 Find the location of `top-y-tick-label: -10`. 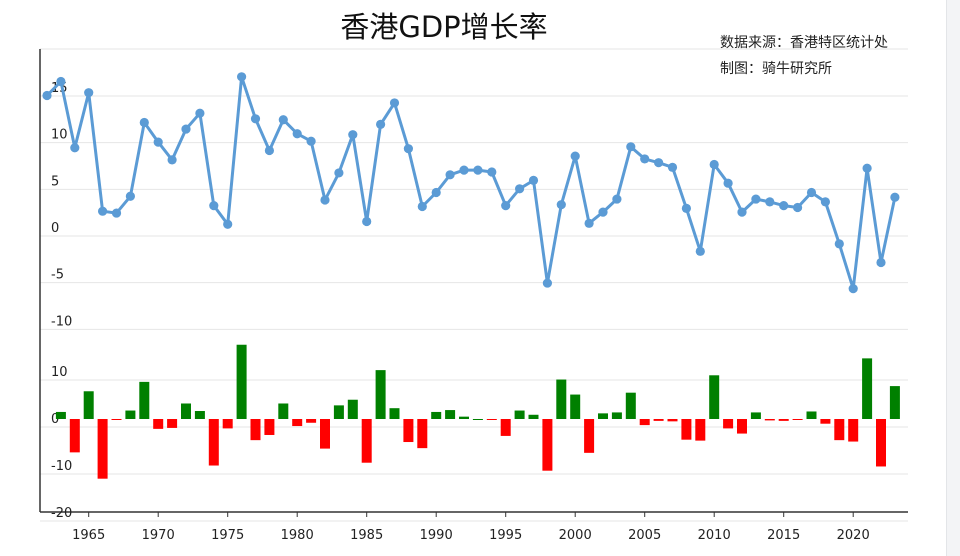

top-y-tick-label: -10 is located at coordinates (61, 321).